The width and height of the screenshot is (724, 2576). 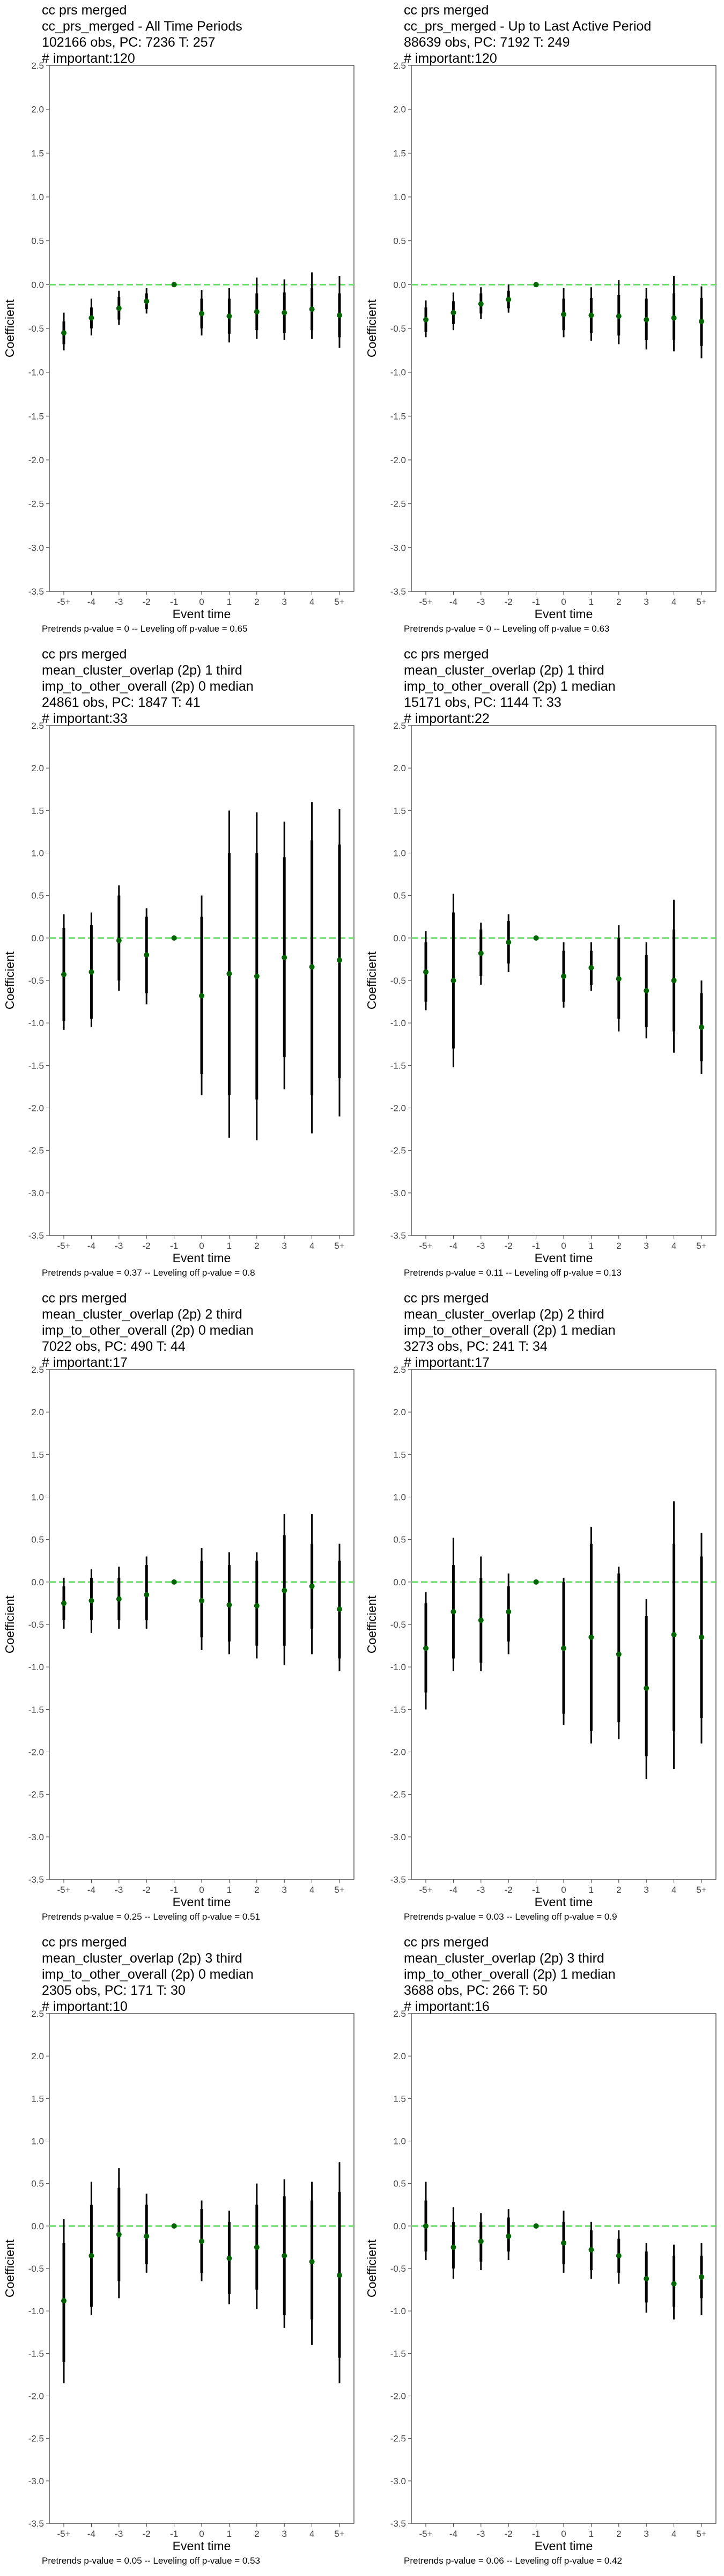 I want to click on x-tick-label: 4, so click(x=673, y=1890).